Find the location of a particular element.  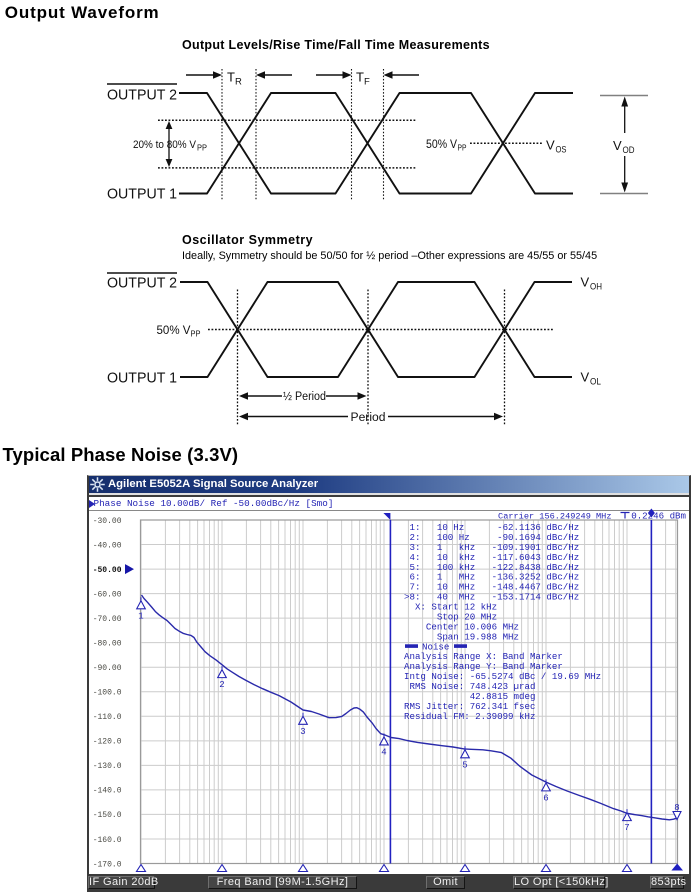

svg-text: 7 is located at coordinates (626, 828).